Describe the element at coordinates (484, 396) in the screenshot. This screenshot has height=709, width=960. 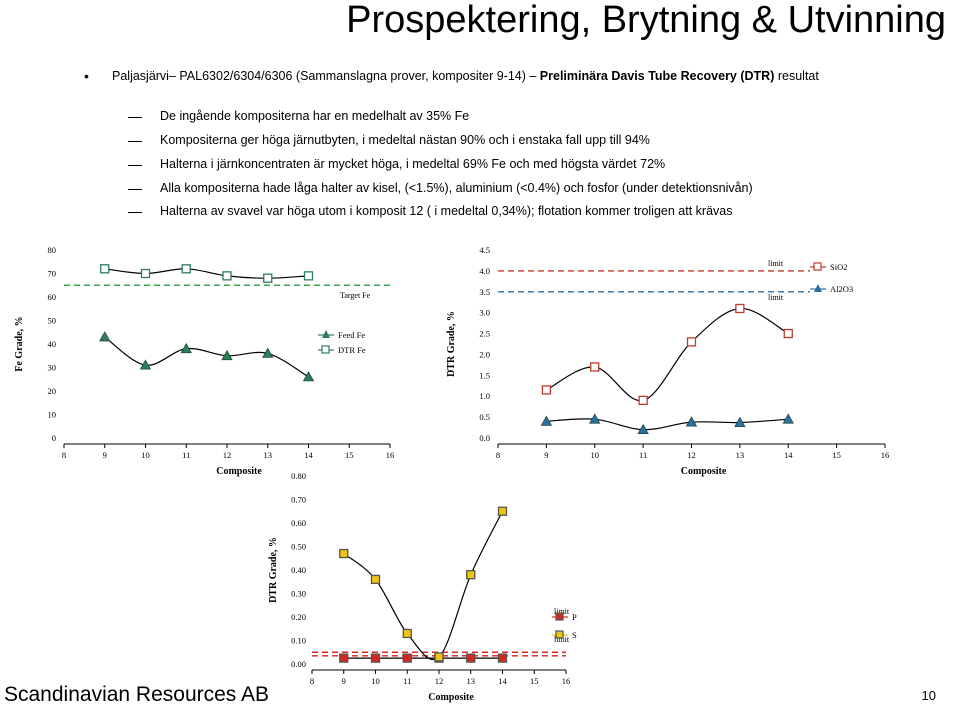
I see `y-tick-label: 1.0` at that location.